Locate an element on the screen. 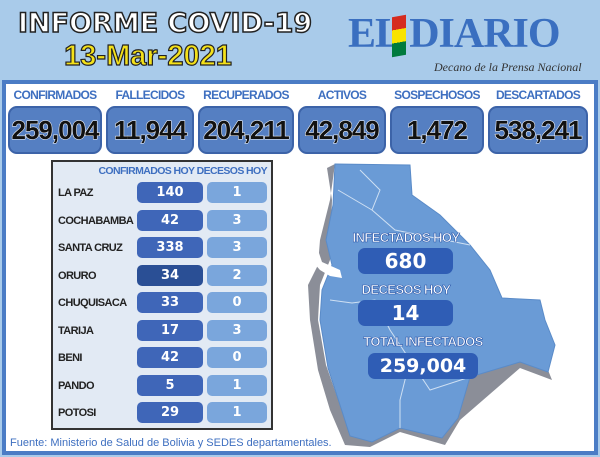  report-date: 13-Mar-2021 is located at coordinates (148, 55).